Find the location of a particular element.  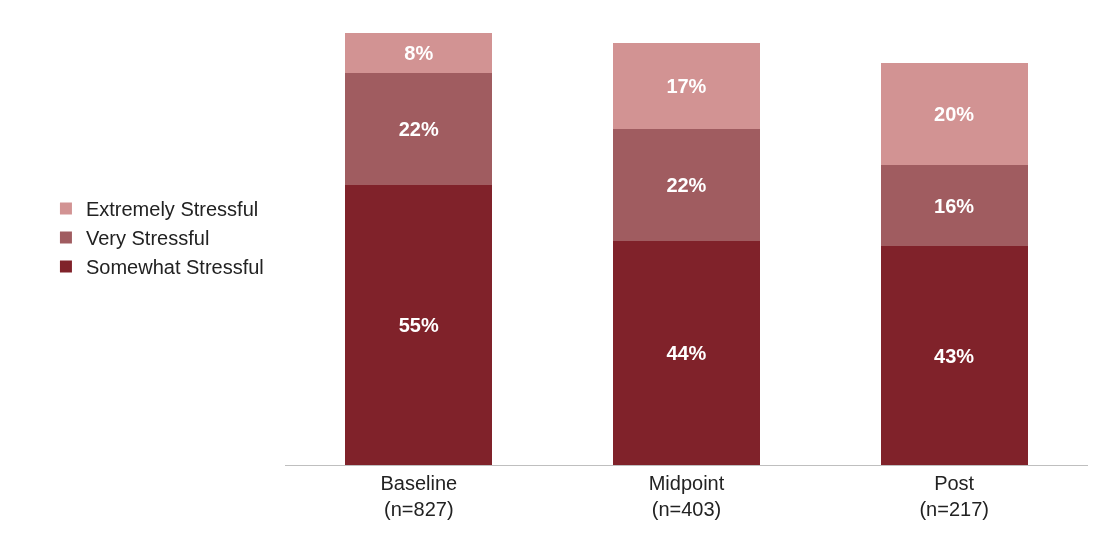

data-label: 55% is located at coordinates (418, 325).